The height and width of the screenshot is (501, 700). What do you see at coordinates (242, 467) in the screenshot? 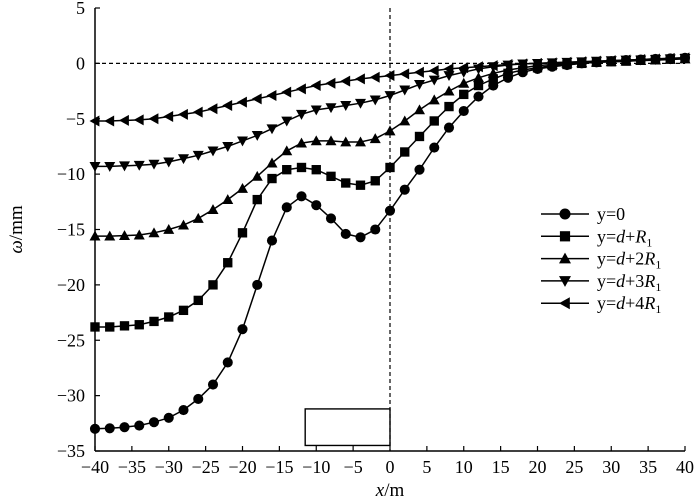
I see `x-tick-label: −20` at bounding box center [242, 467].